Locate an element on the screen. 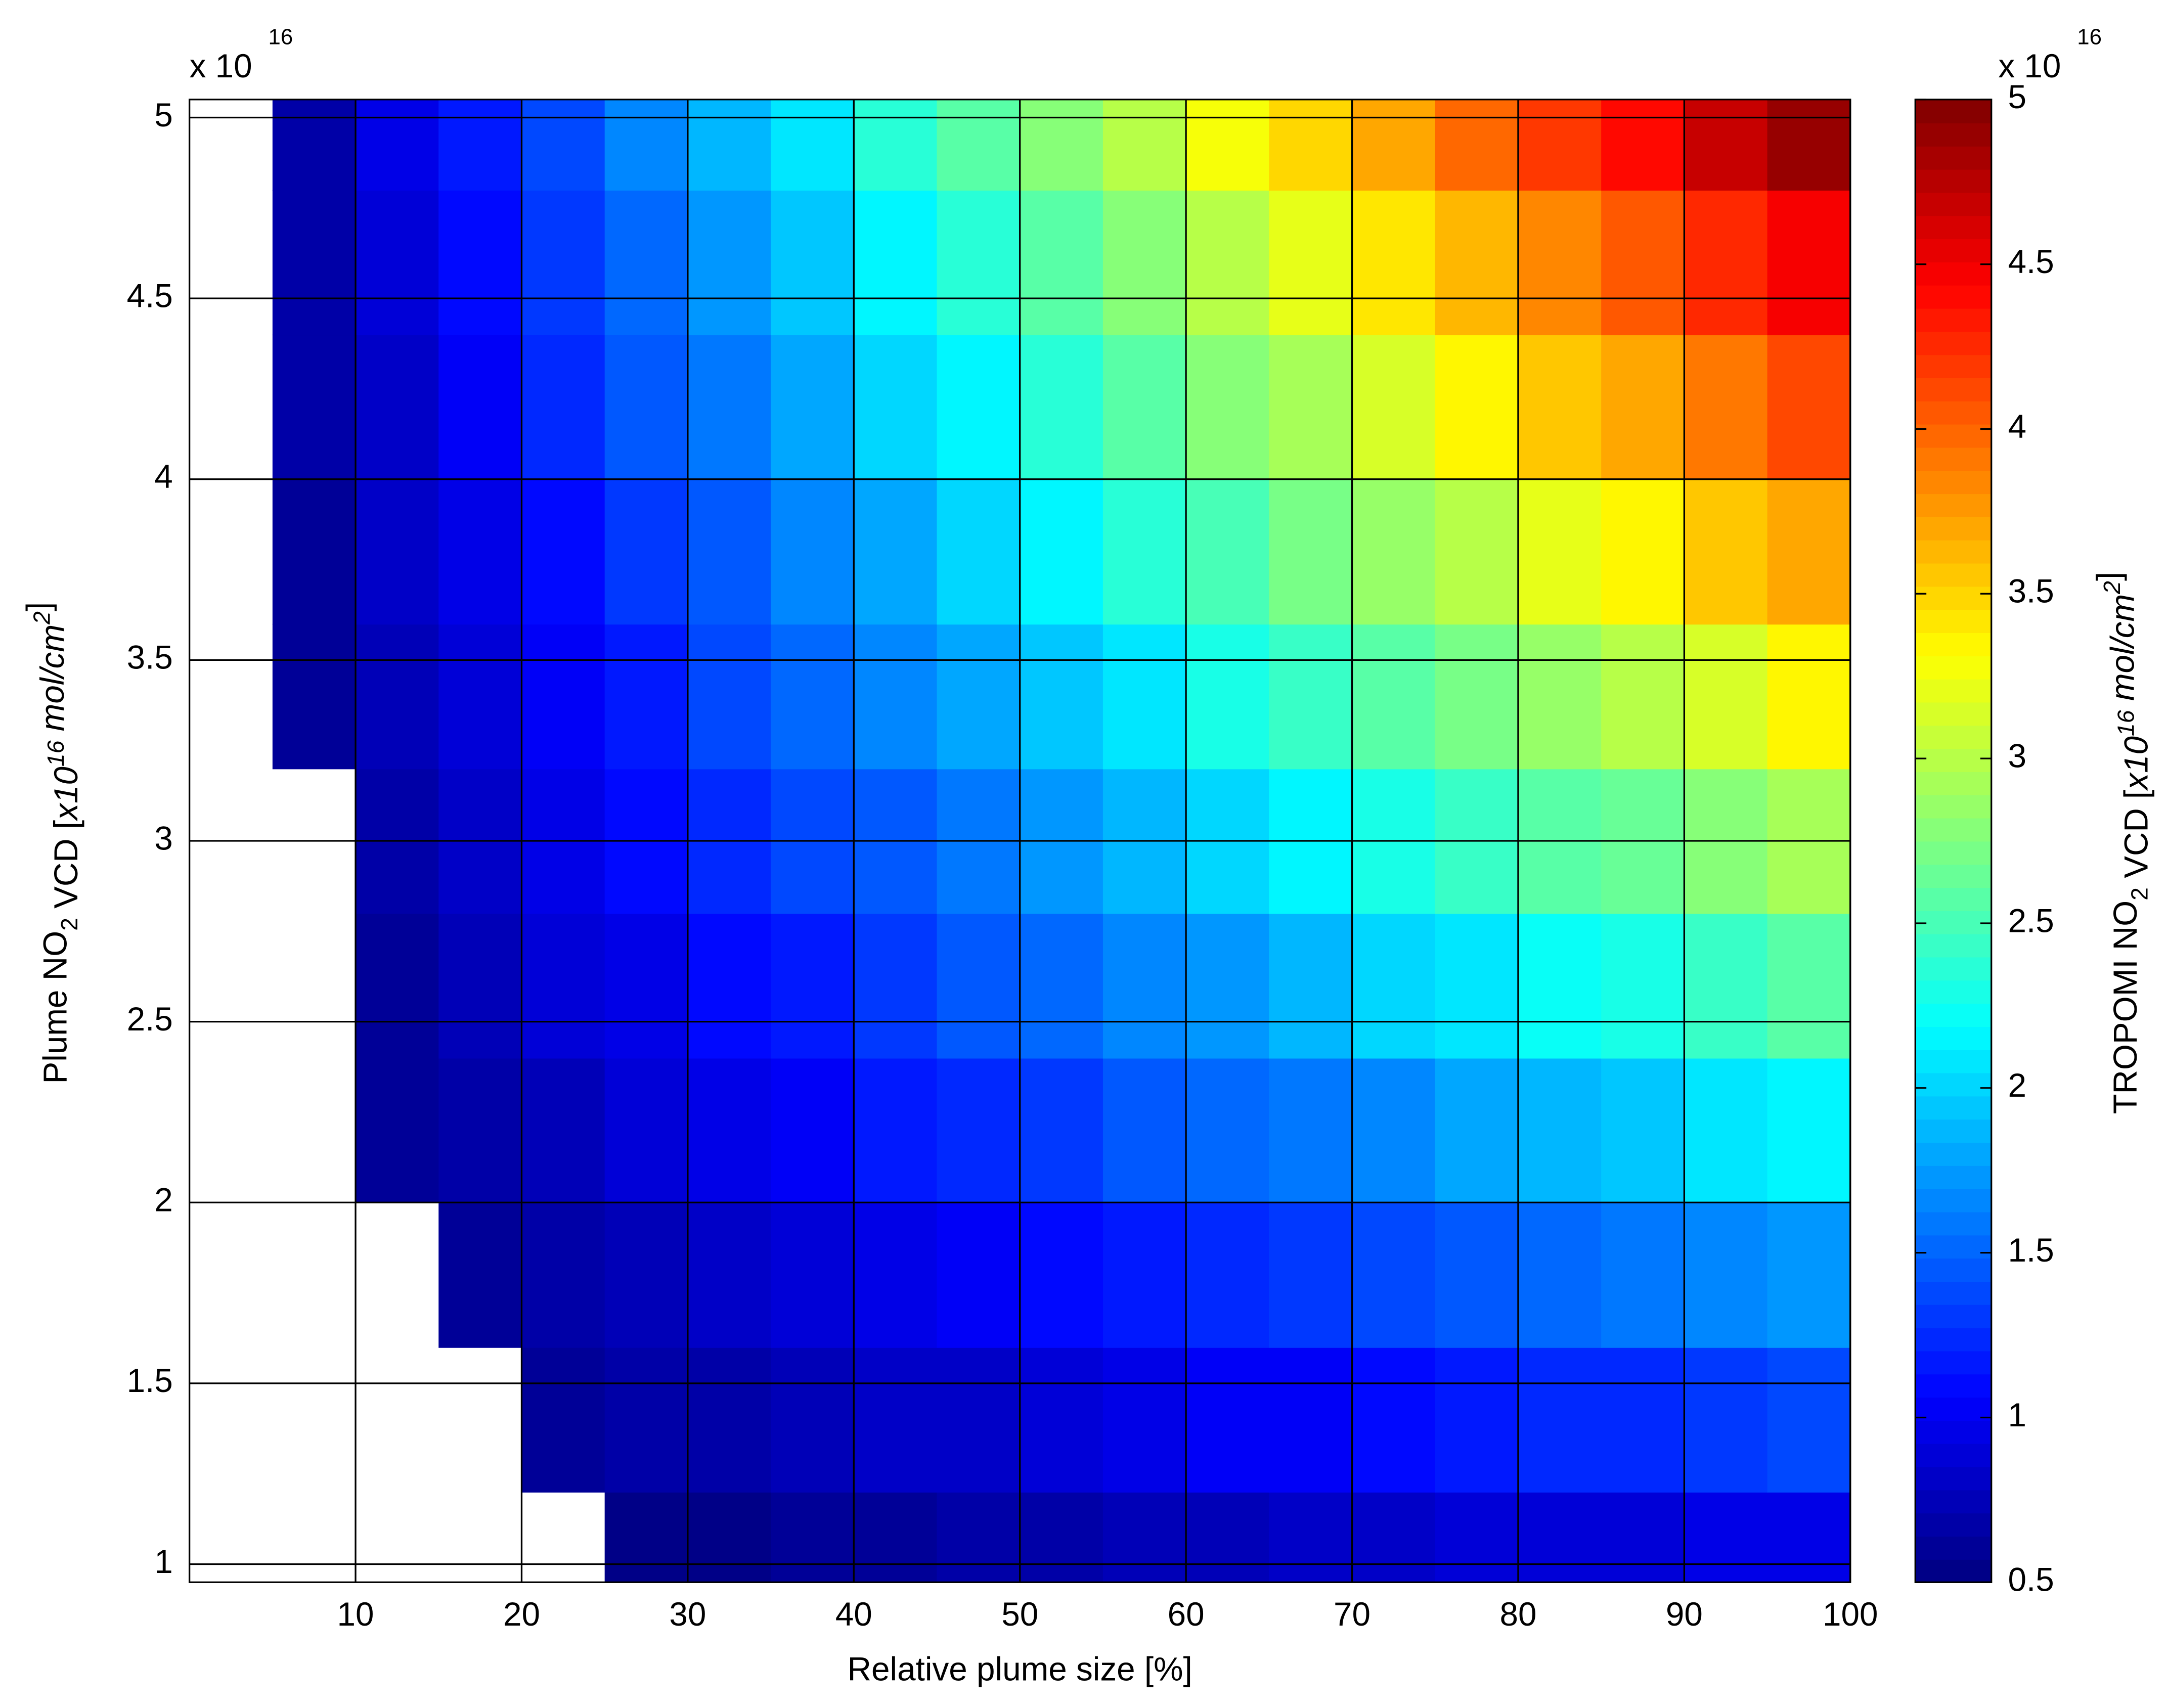 The image size is (2167, 1708). colorbar-tick-label: 3.5 is located at coordinates (2031, 592).